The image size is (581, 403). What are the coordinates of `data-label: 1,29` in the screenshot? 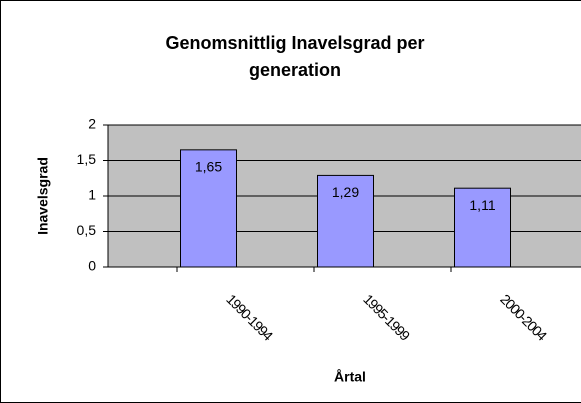 It's located at (345, 192).